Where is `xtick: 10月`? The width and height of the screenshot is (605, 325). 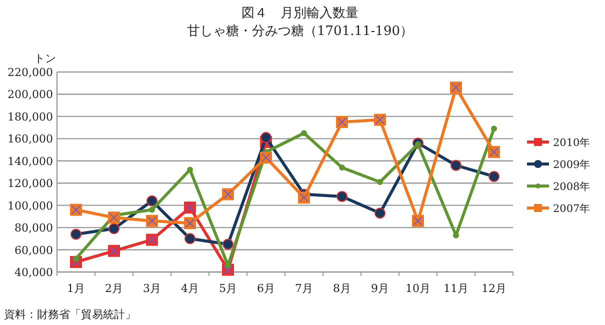 xtick: 10月 is located at coordinates (418, 288).